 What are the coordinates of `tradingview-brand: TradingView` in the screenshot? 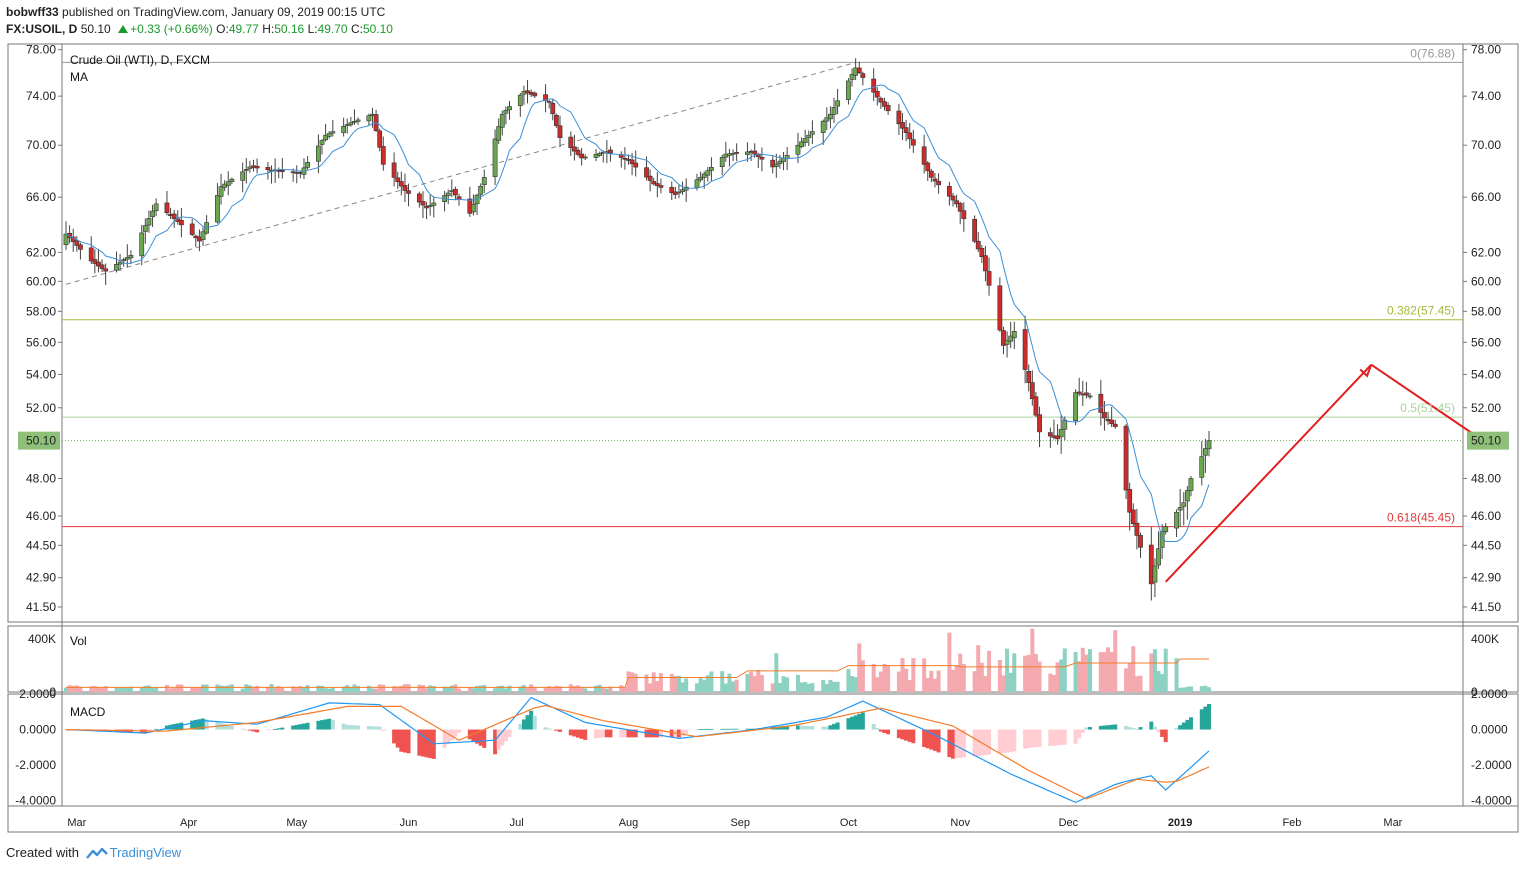 It's located at (145, 852).